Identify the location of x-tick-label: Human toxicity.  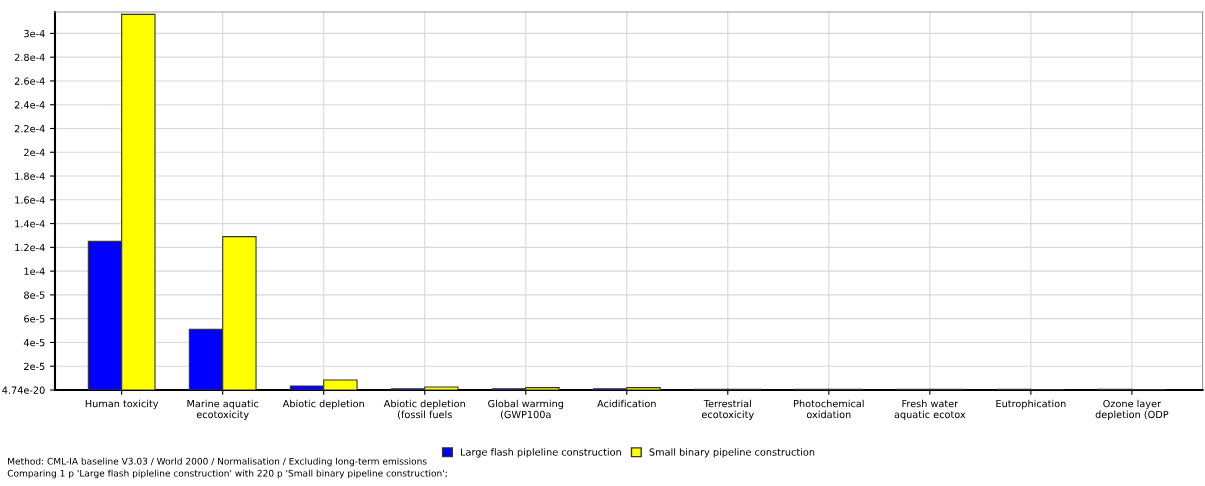
(122, 404).